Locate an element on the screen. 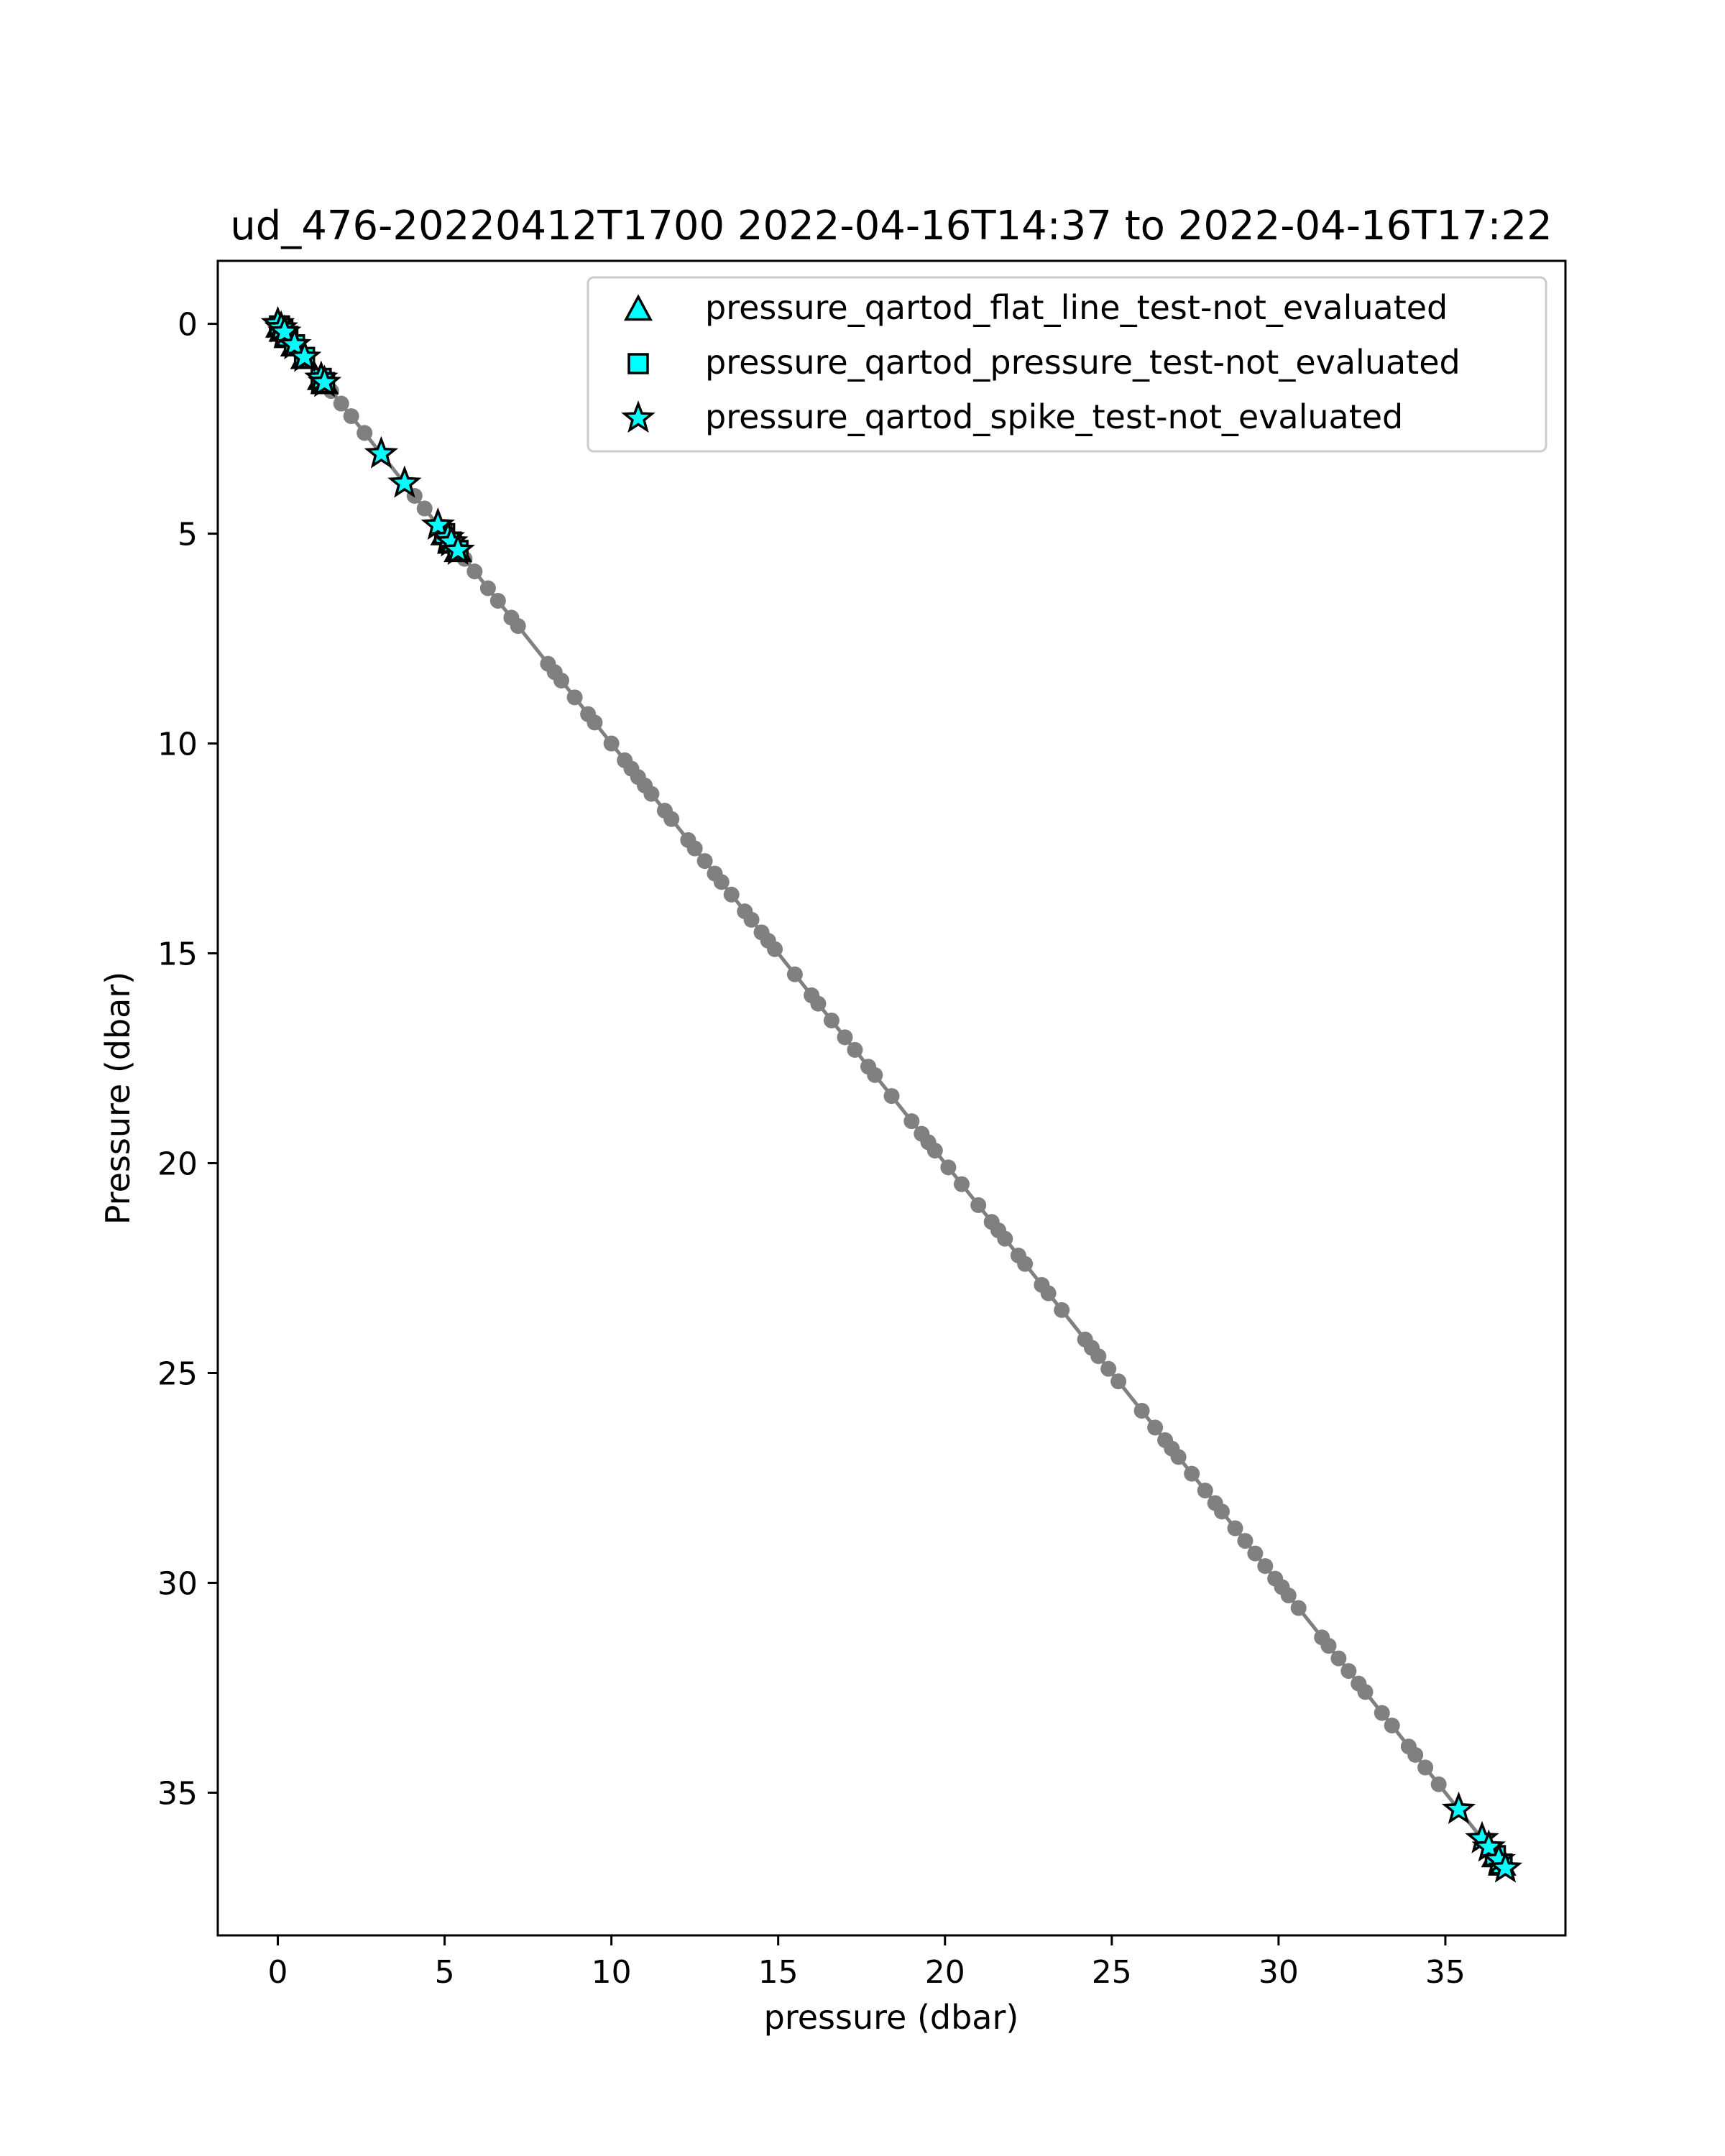 Image resolution: width=1725 pixels, height=2156 pixels. legend-label-spike-test: pressure_qartod_spike_test-not_evaluated is located at coordinates (1054, 417).